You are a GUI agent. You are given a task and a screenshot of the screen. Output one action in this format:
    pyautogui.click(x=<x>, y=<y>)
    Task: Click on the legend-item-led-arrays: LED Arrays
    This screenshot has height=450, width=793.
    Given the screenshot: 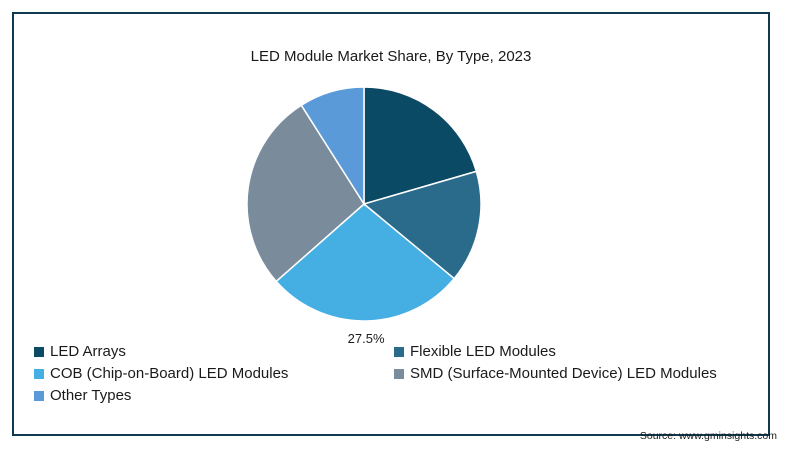 What is the action you would take?
    pyautogui.click(x=214, y=351)
    